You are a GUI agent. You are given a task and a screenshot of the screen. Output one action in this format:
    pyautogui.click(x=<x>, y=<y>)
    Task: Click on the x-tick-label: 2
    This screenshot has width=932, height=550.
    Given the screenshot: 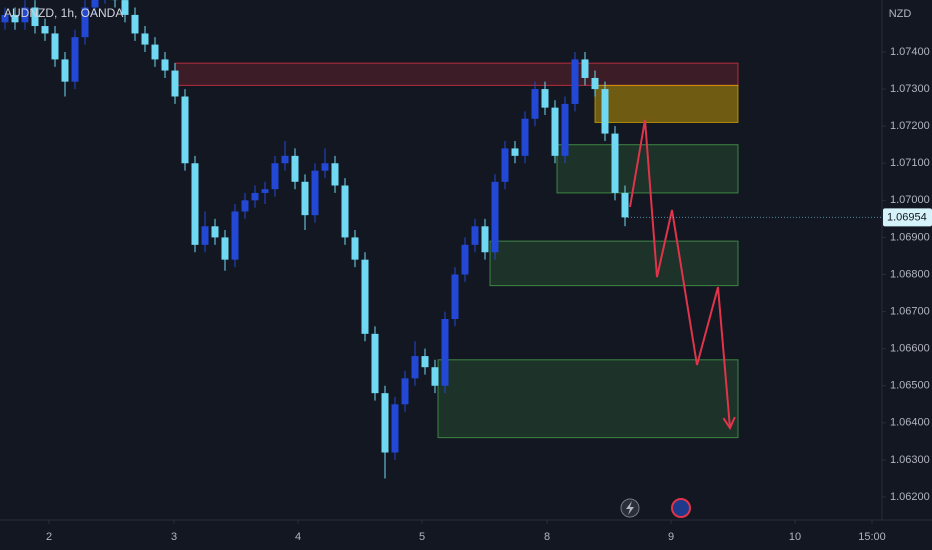 What is the action you would take?
    pyautogui.click(x=49, y=537)
    